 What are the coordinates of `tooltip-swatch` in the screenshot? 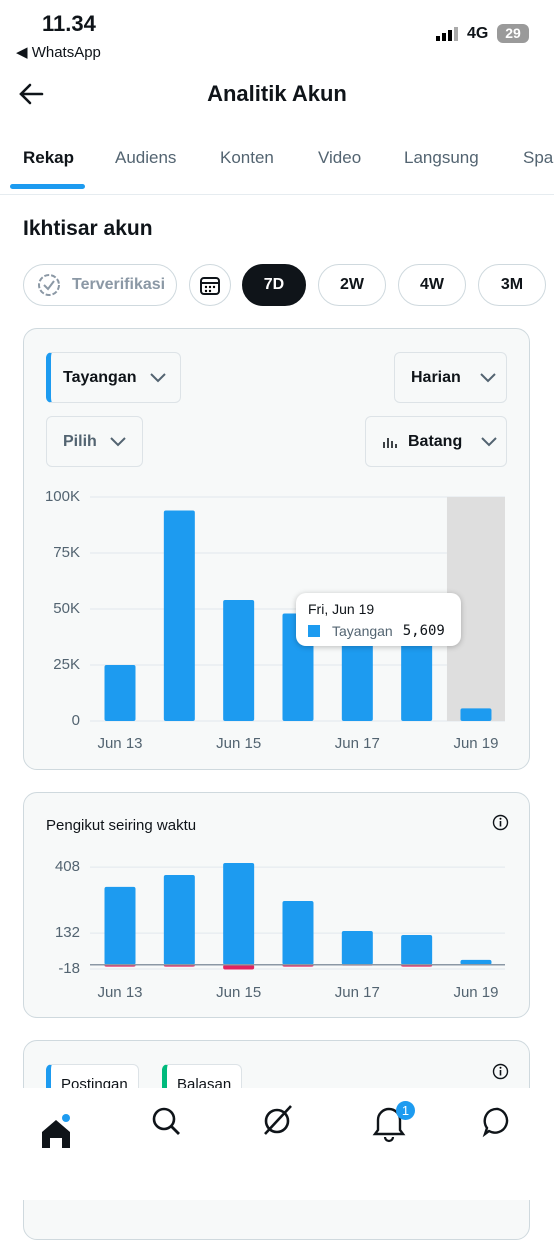 It's located at (314, 631).